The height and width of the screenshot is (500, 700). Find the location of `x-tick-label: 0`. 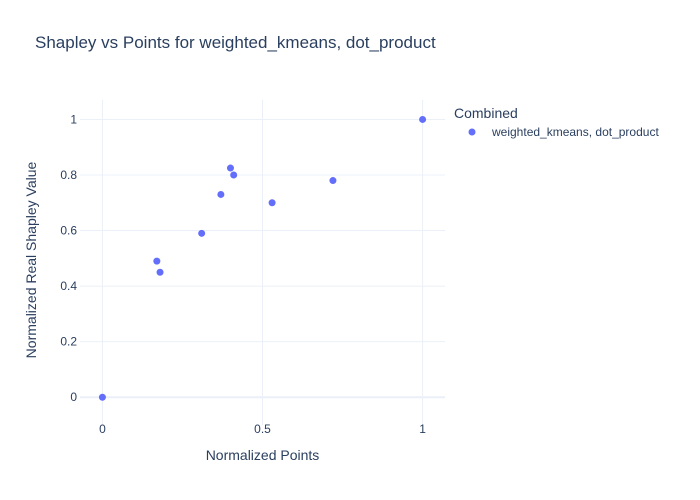

x-tick-label: 0 is located at coordinates (102, 429).